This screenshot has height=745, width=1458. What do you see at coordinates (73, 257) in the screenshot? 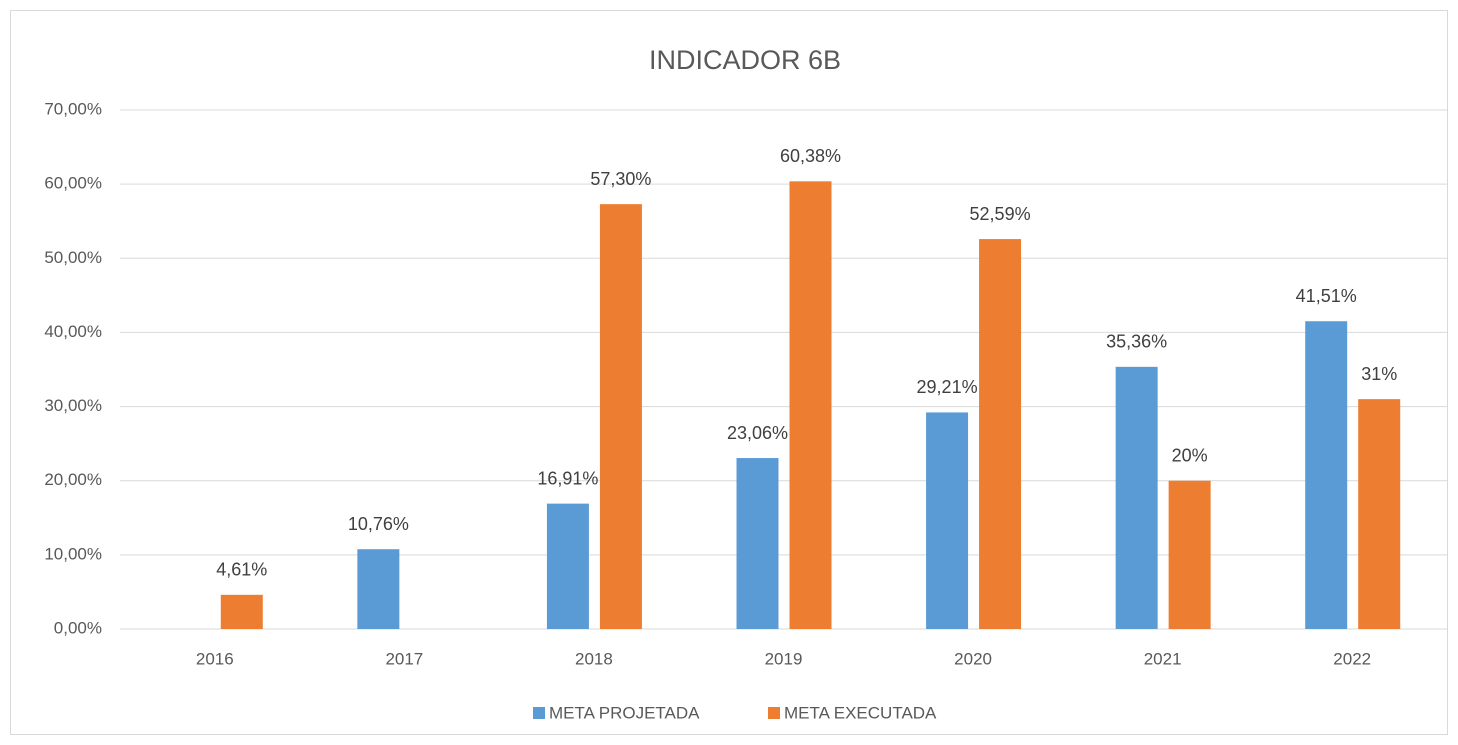
I see `y-tick-label: 50,00%` at bounding box center [73, 257].